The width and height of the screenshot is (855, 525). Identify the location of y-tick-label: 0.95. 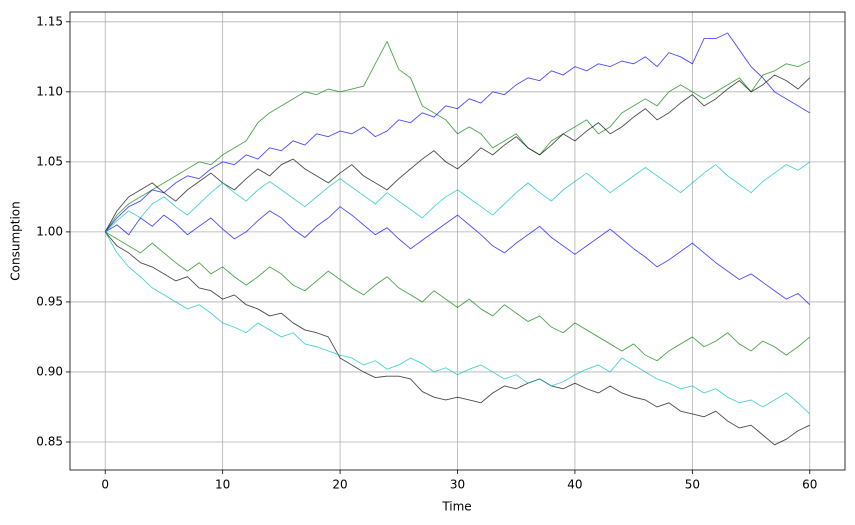
(49, 301).